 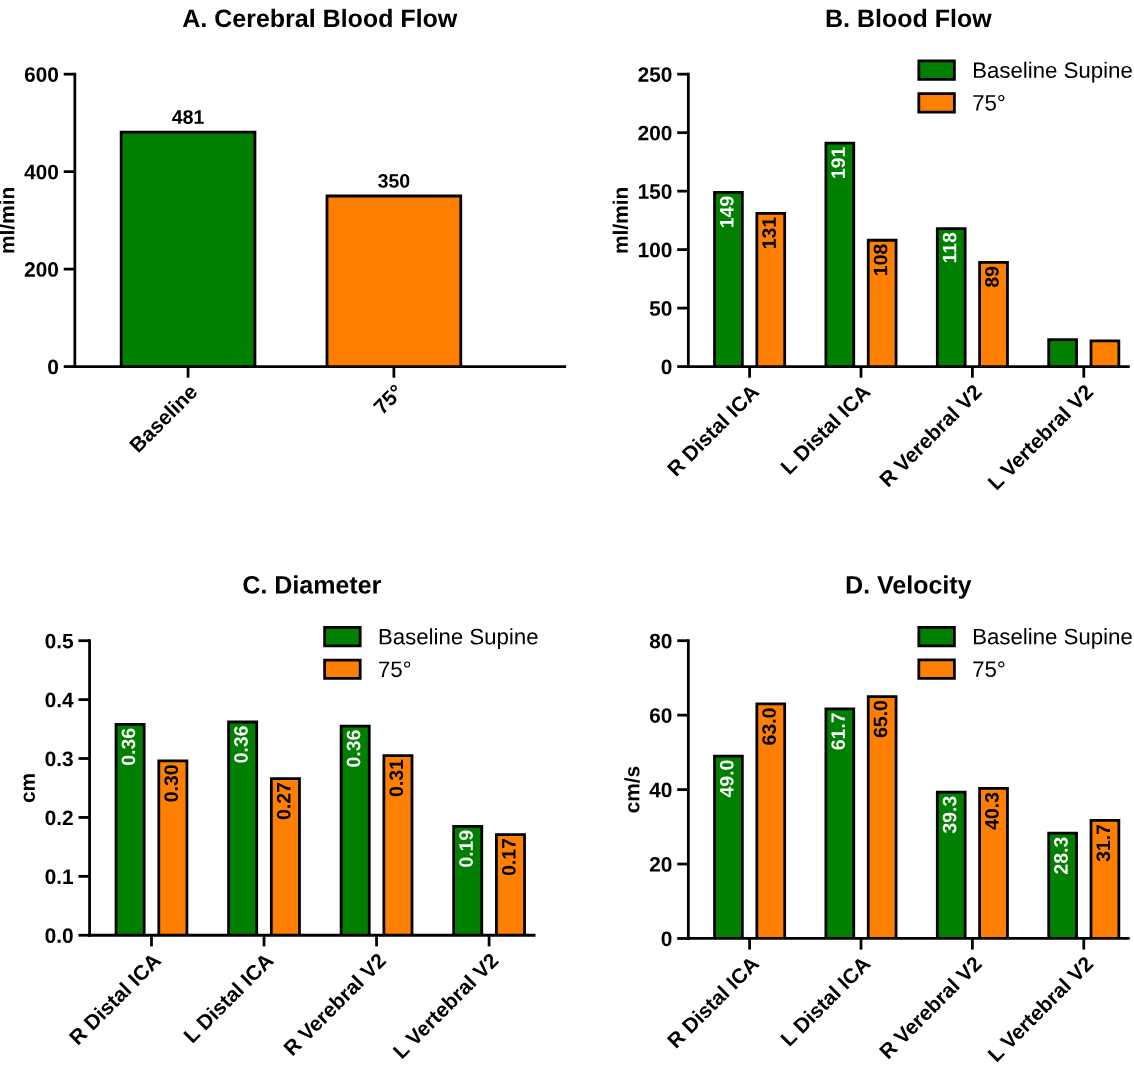 I want to click on data-label: 118, so click(x=949, y=247).